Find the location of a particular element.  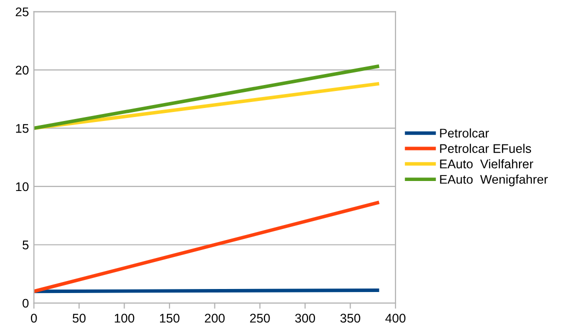

legend-label: EAuto Vielfahrer is located at coordinates (487, 163).